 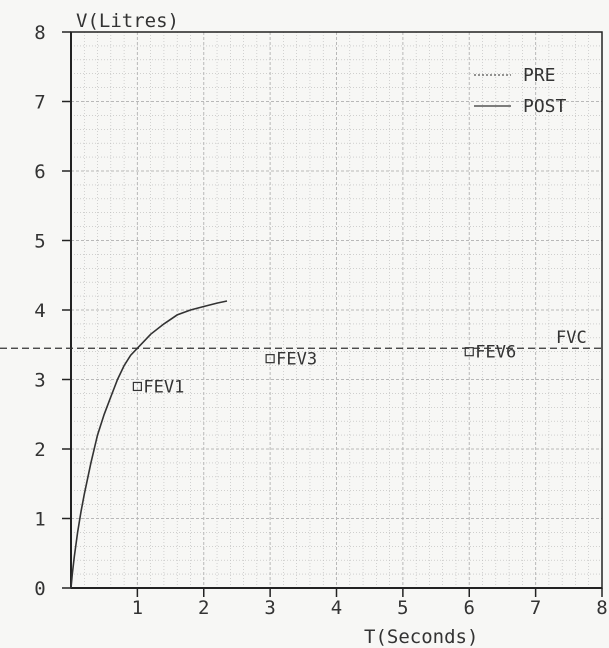 What do you see at coordinates (520, 91) in the screenshot?
I see `legend: PRE POST` at bounding box center [520, 91].